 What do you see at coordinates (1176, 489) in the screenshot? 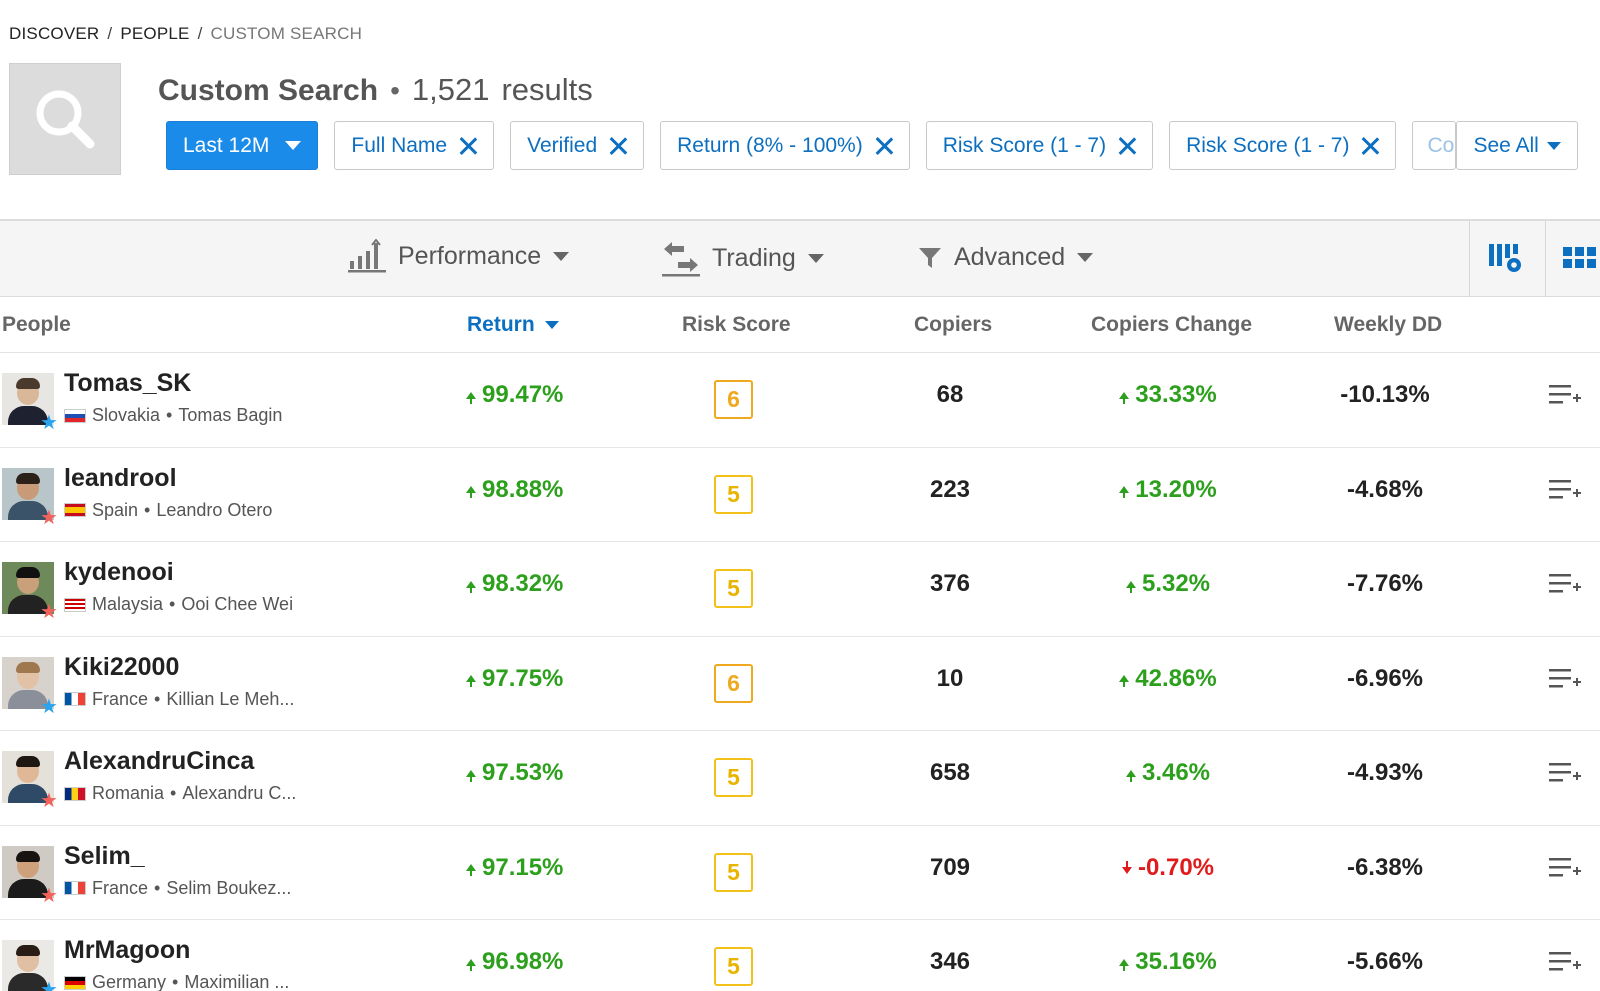
I see `copiers-change-text: 13.20%` at bounding box center [1176, 489].